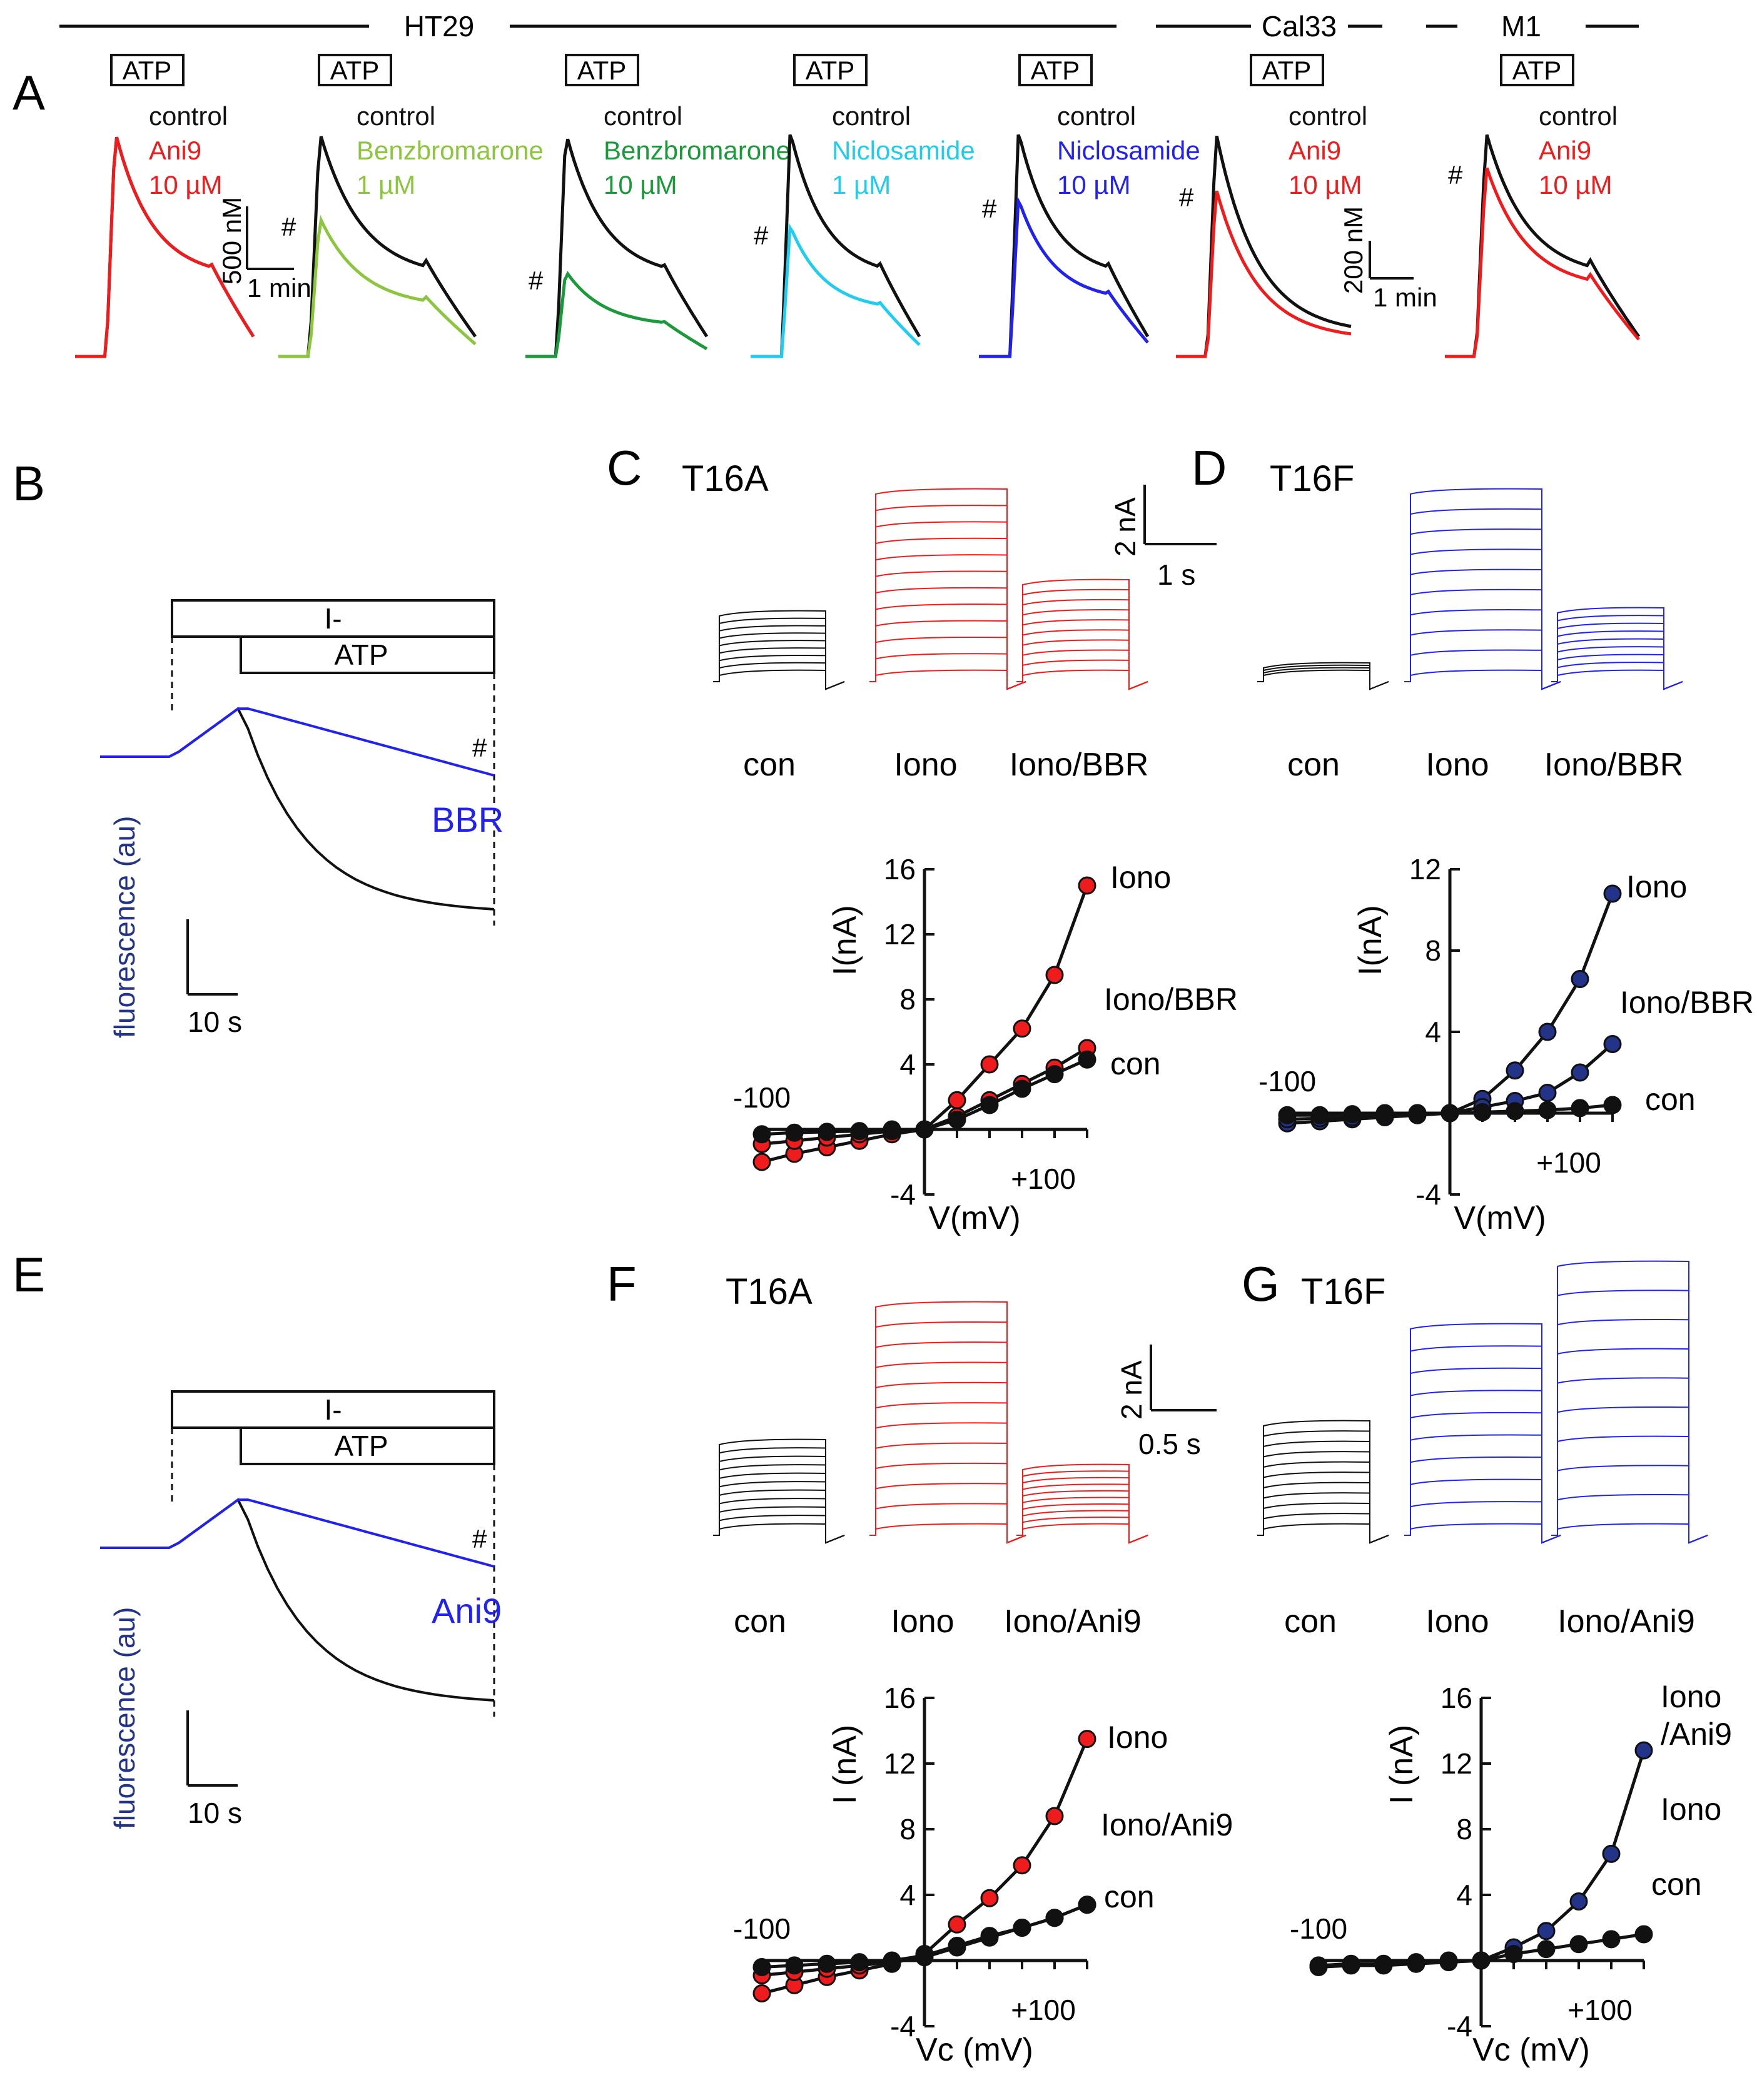  What do you see at coordinates (29, 1274) in the screenshot?
I see `panel-letter-e: E` at bounding box center [29, 1274].